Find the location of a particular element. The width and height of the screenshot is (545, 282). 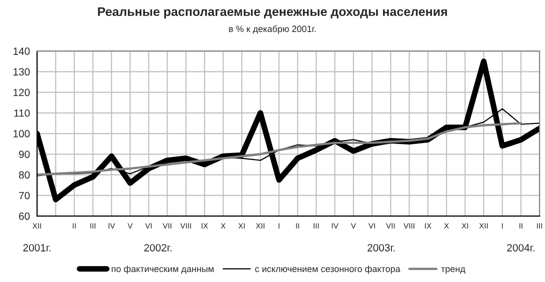

y-tick-label: 80 is located at coordinates (24, 175).